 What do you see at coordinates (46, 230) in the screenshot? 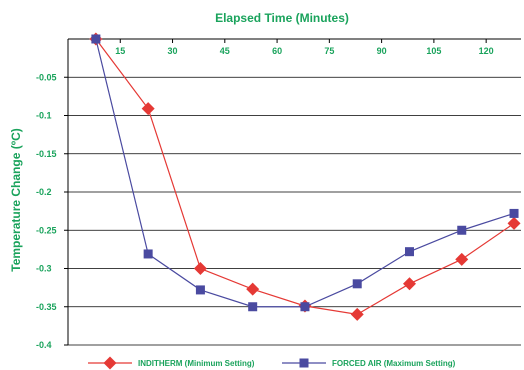
I see `y-tick-label-4: -0.25` at bounding box center [46, 230].